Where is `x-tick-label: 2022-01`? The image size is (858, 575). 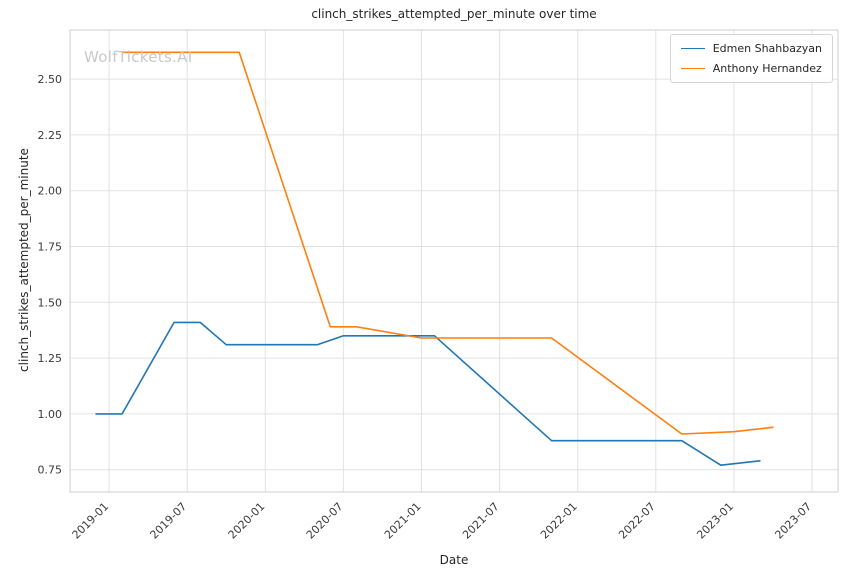 x-tick-label: 2022-01 is located at coordinates (559, 521).